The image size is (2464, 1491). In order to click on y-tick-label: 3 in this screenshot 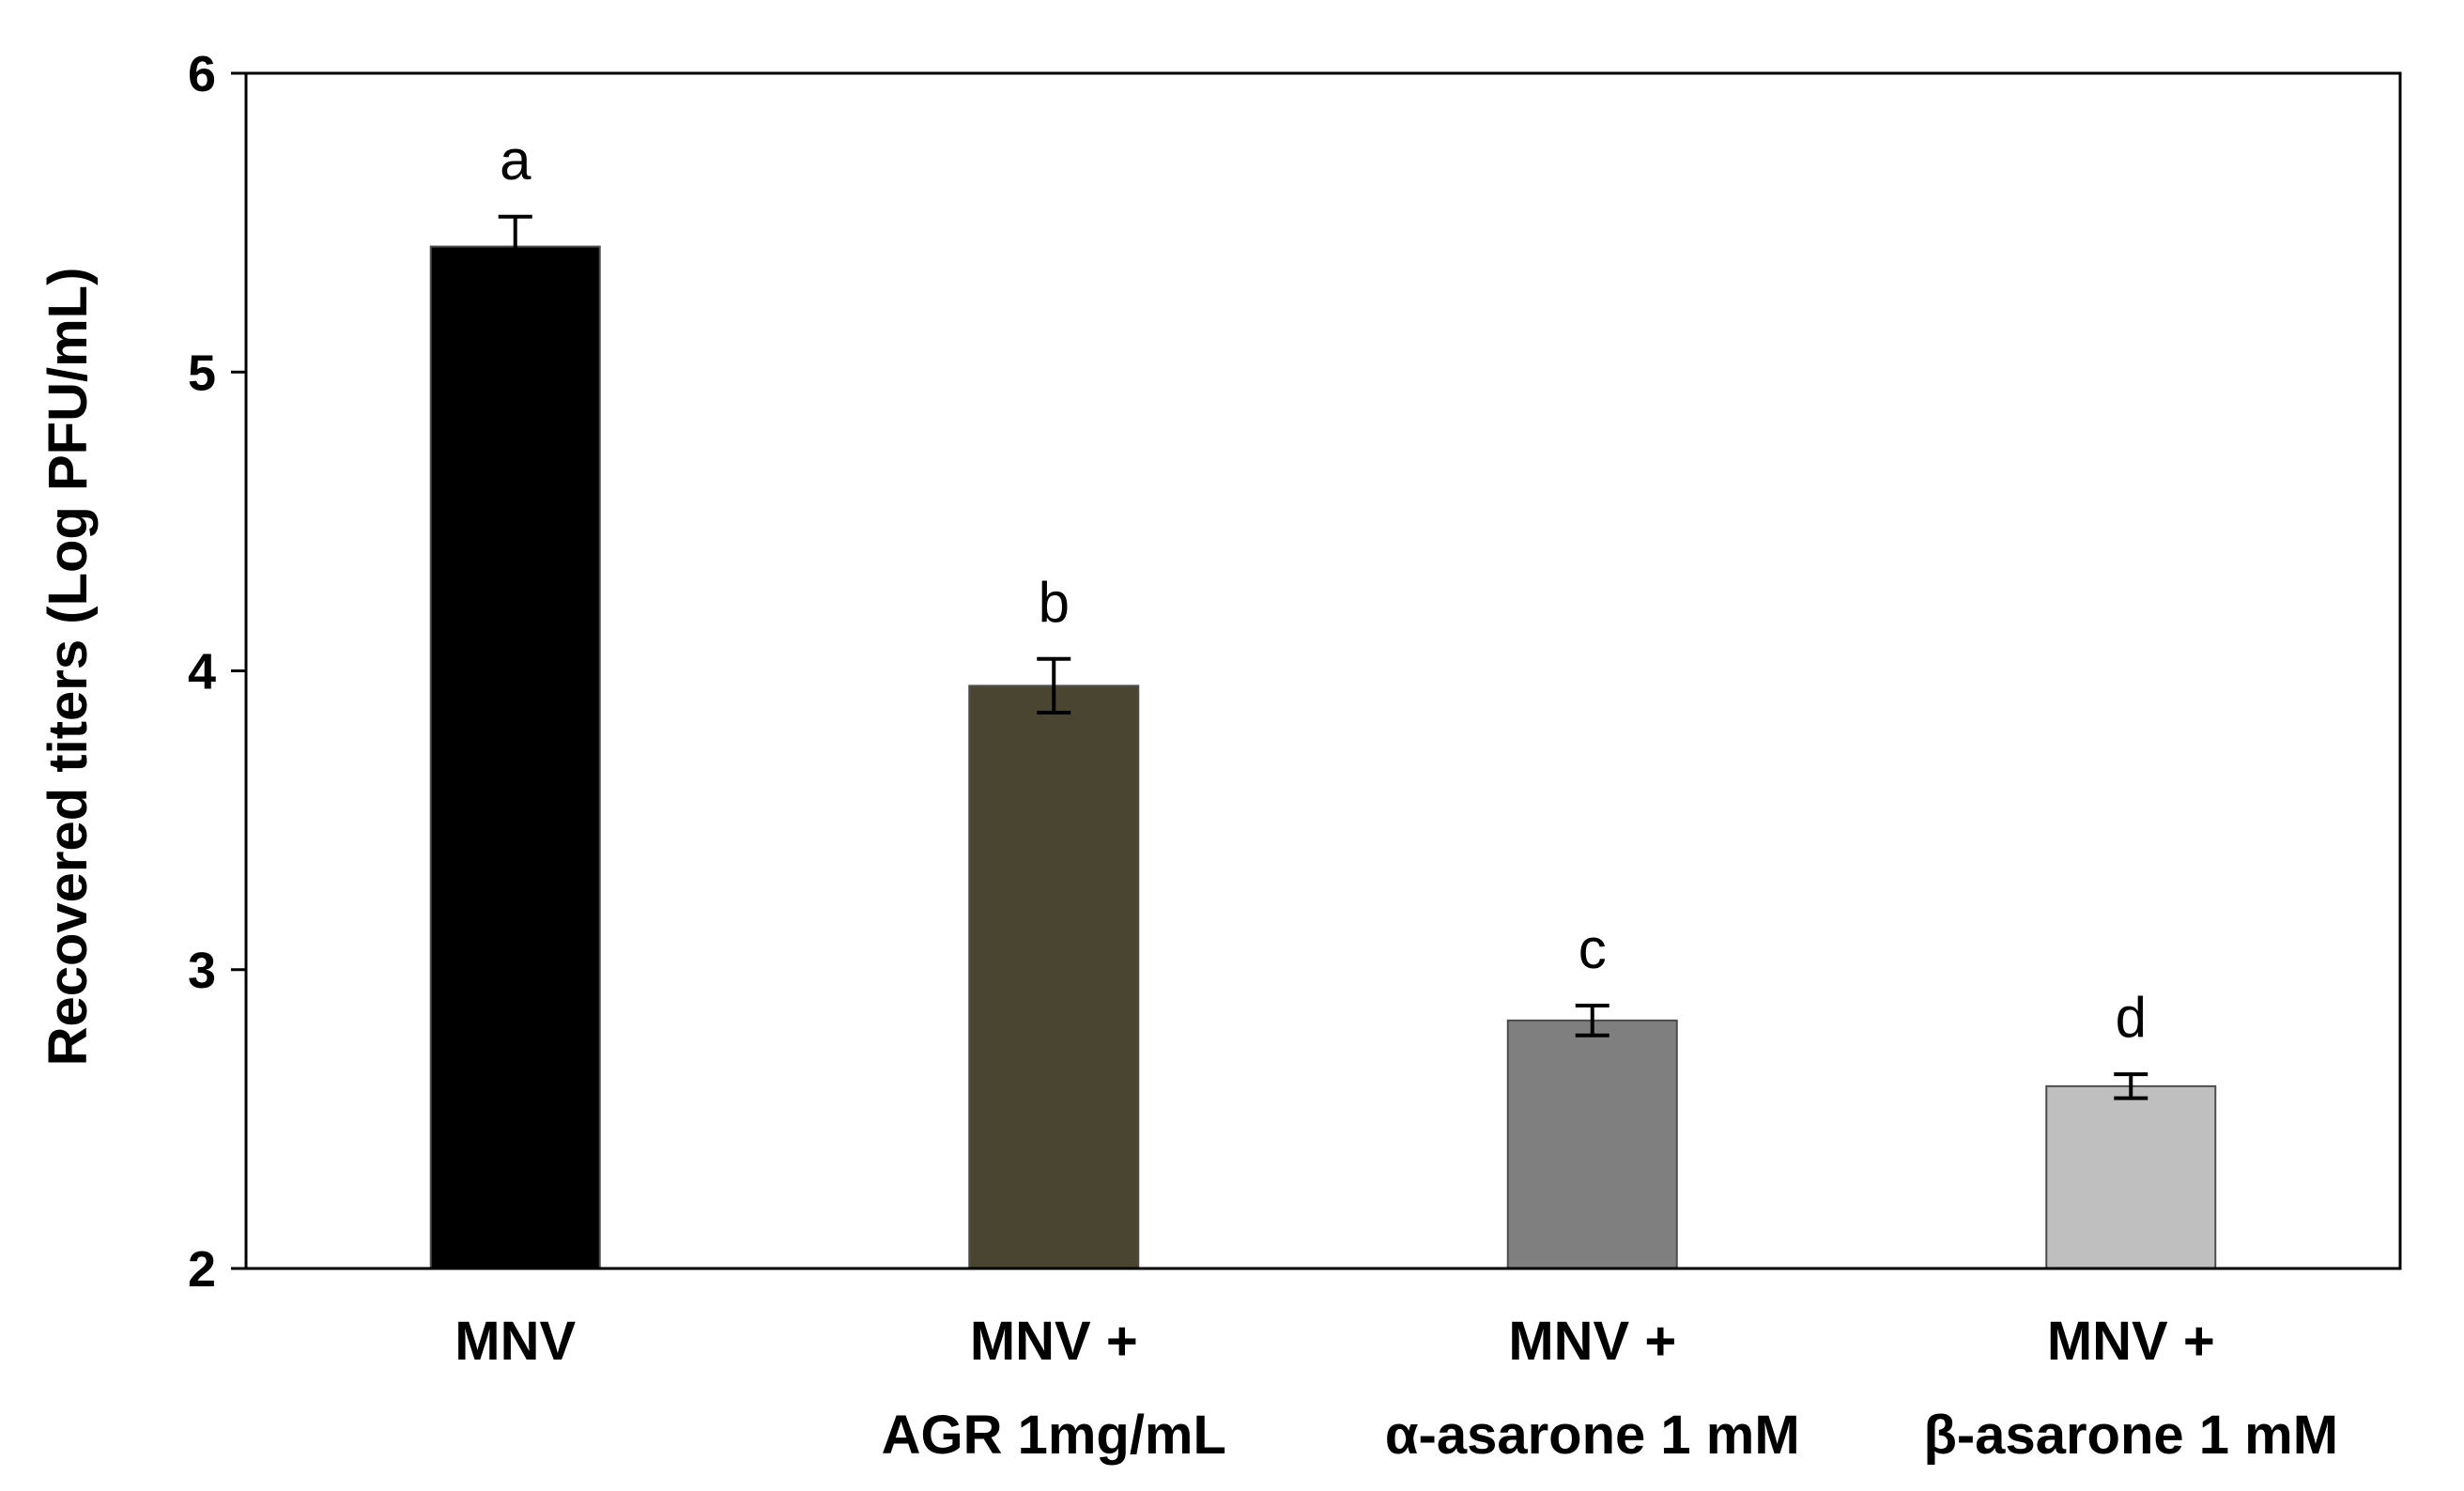, I will do `click(202, 971)`.